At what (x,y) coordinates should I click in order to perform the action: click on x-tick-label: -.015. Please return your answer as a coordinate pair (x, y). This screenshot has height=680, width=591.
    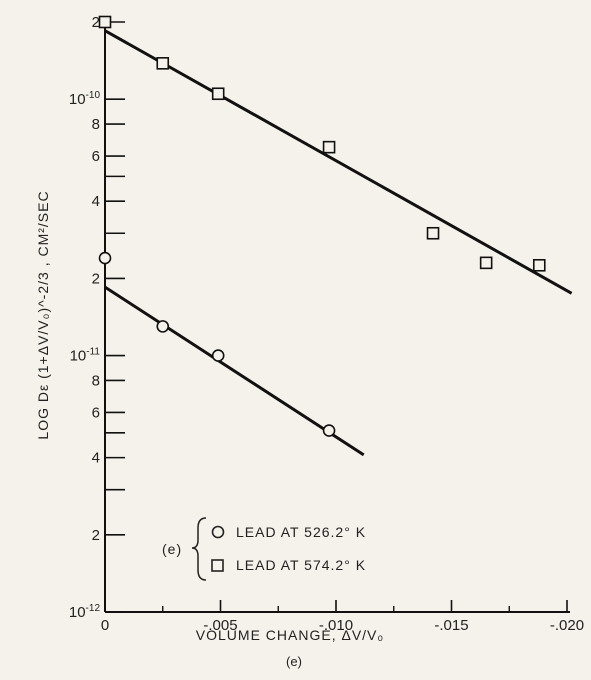
    Looking at the image, I should click on (451, 625).